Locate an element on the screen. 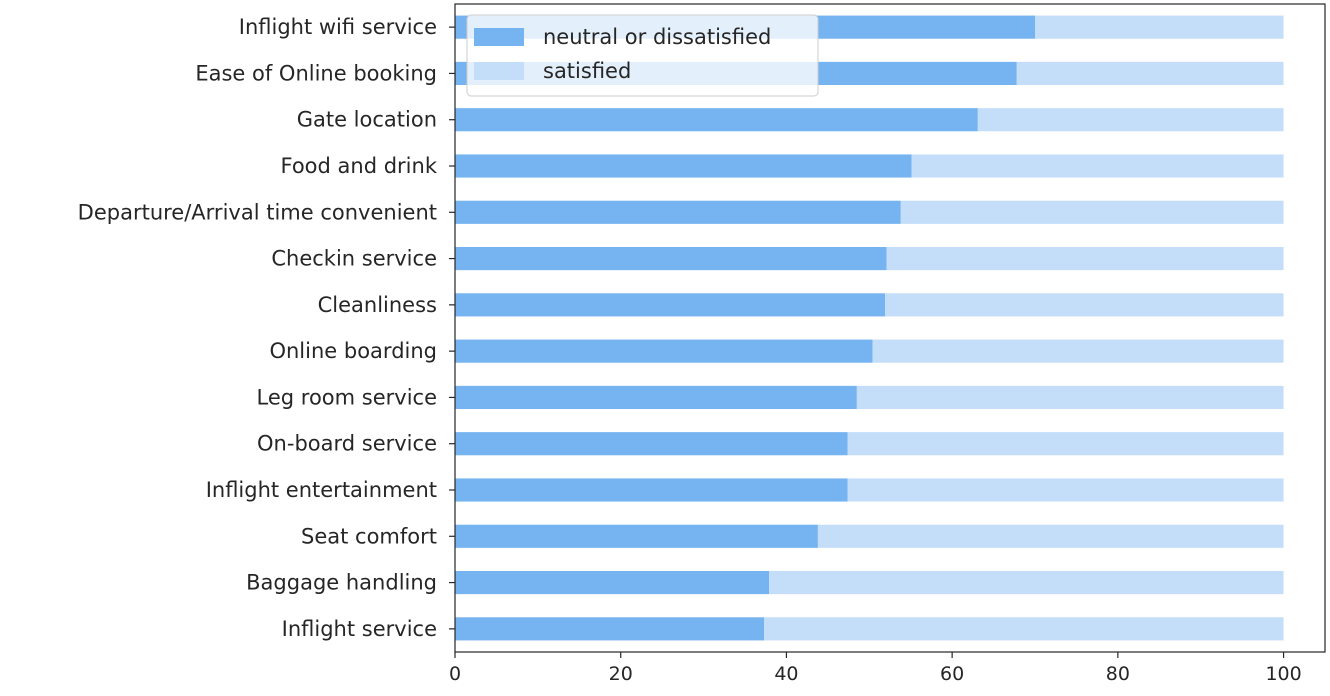 The height and width of the screenshot is (696, 1330). category-label-inflight-service: Inflight service is located at coordinates (359, 629).